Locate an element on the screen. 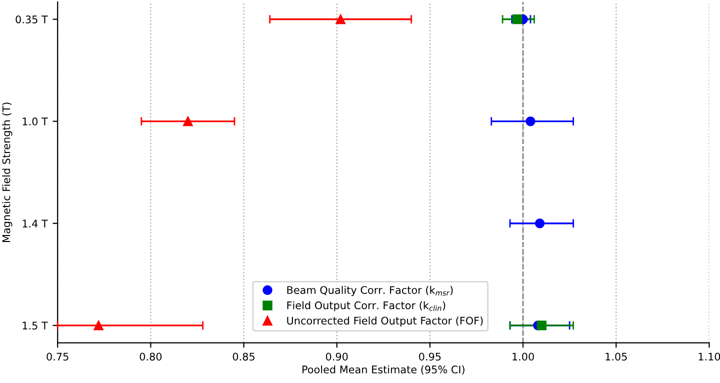 This screenshot has width=720, height=383. legend-label: Uncorrected Field Output Factor (FOF) is located at coordinates (385, 321).